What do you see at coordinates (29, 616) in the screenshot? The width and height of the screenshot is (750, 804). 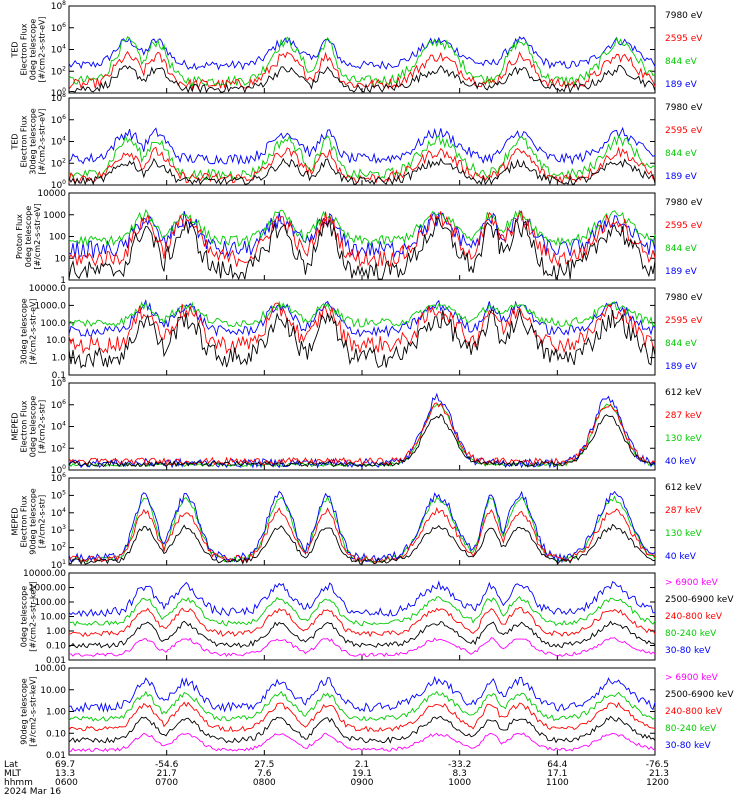 I see `y-axis-label: 0deg telescope[#/cm2-s-str-keV]` at bounding box center [29, 616].